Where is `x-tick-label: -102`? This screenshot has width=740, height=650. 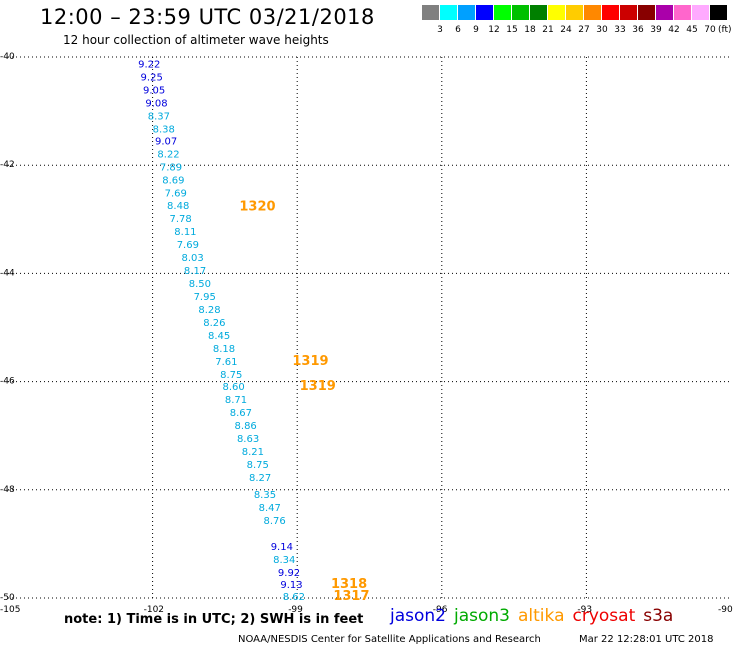
x-tick-label: -102 is located at coordinates (154, 610).